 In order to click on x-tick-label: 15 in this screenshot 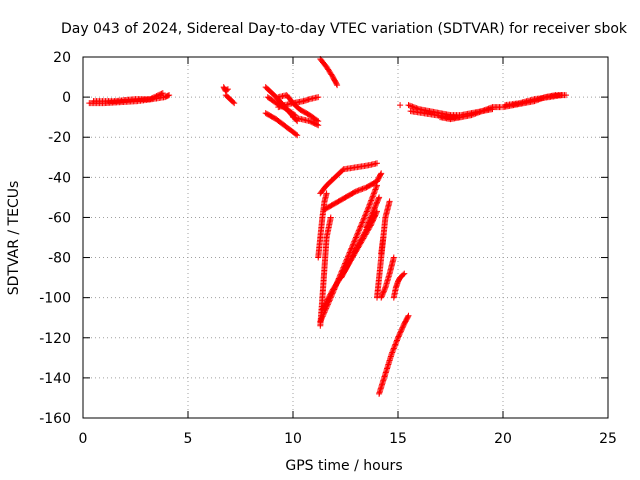, I will do `click(398, 439)`.